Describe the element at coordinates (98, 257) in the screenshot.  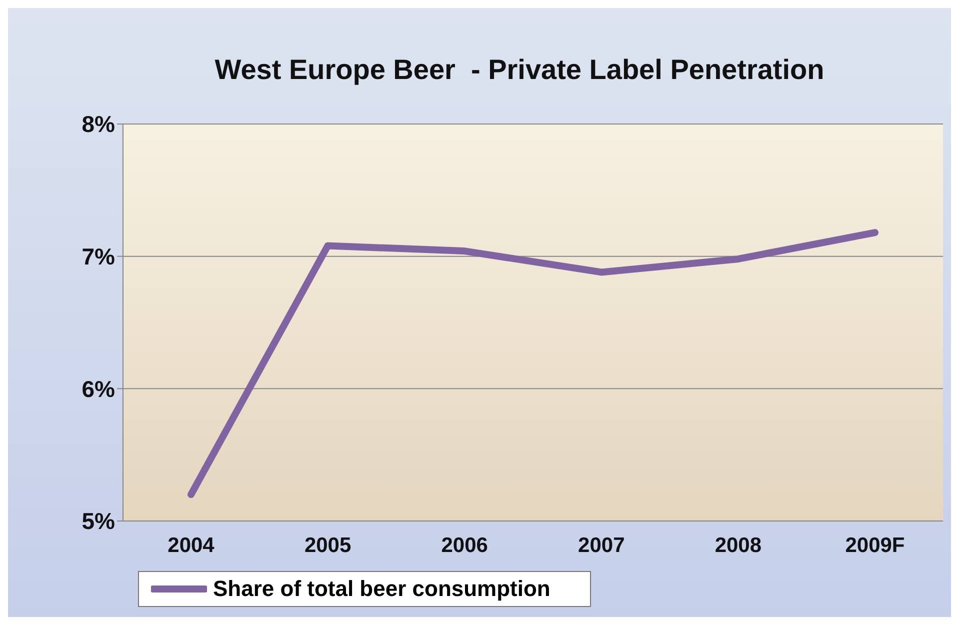
I see `y-tick-label: 7%` at that location.